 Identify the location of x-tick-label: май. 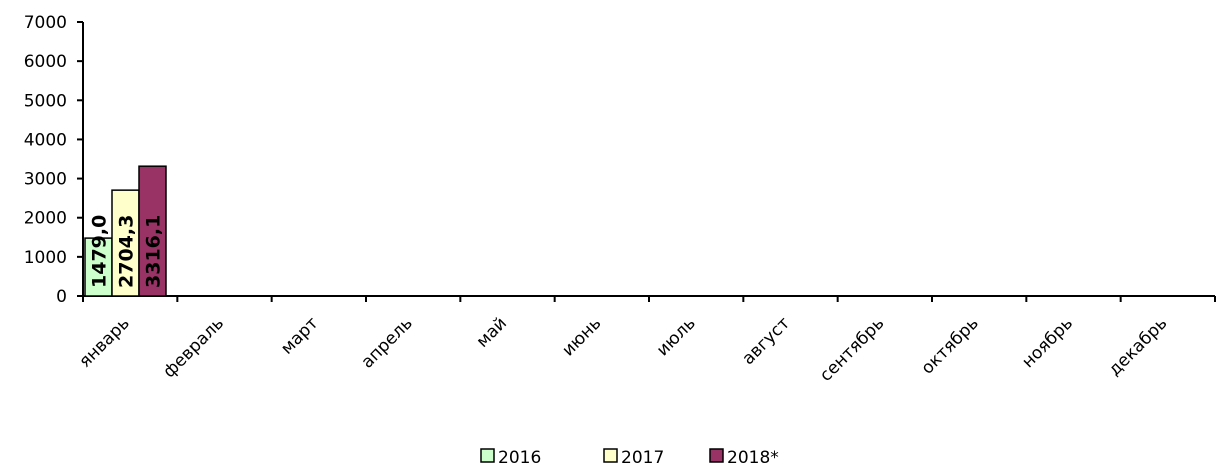
(492, 332).